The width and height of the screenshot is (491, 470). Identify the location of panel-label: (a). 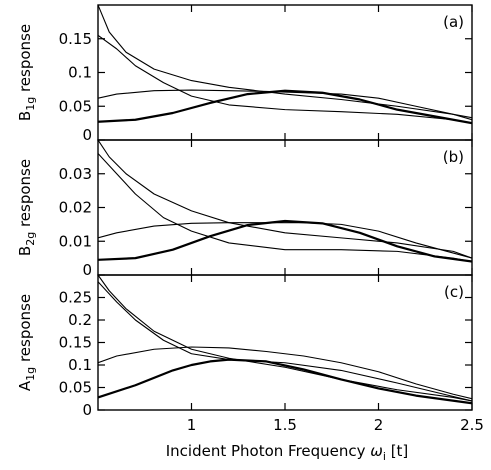
(453, 22).